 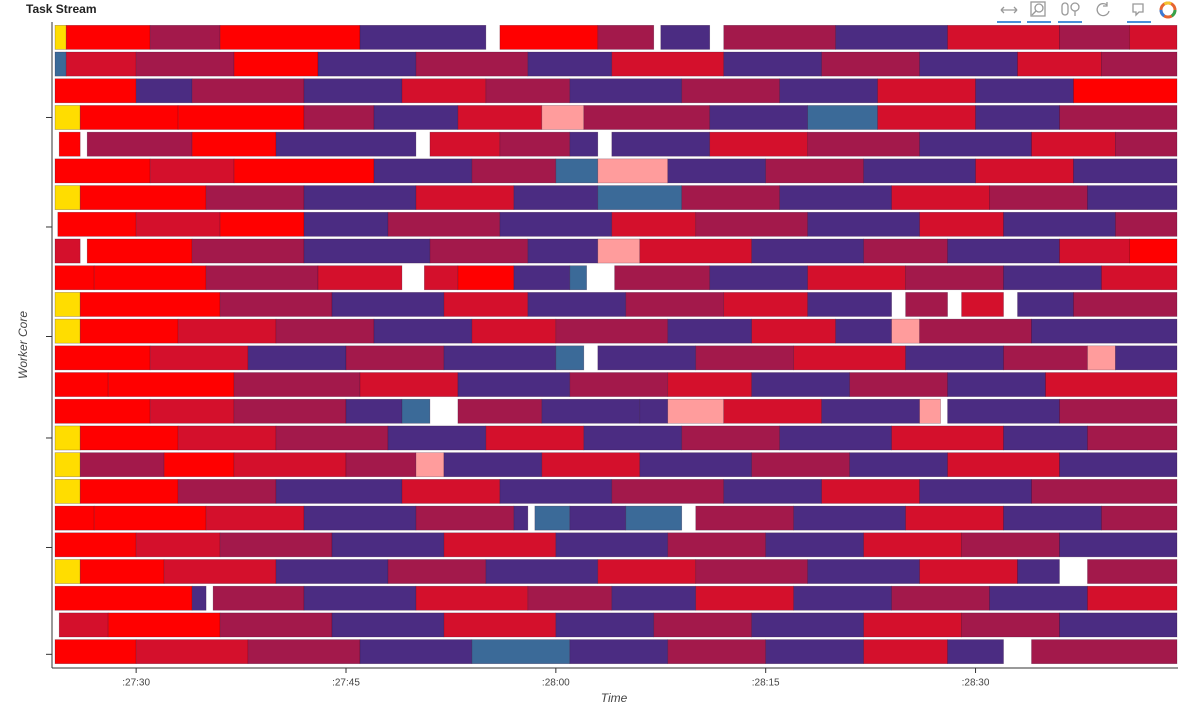 I want to click on zoom-tool, so click(x=1039, y=12).